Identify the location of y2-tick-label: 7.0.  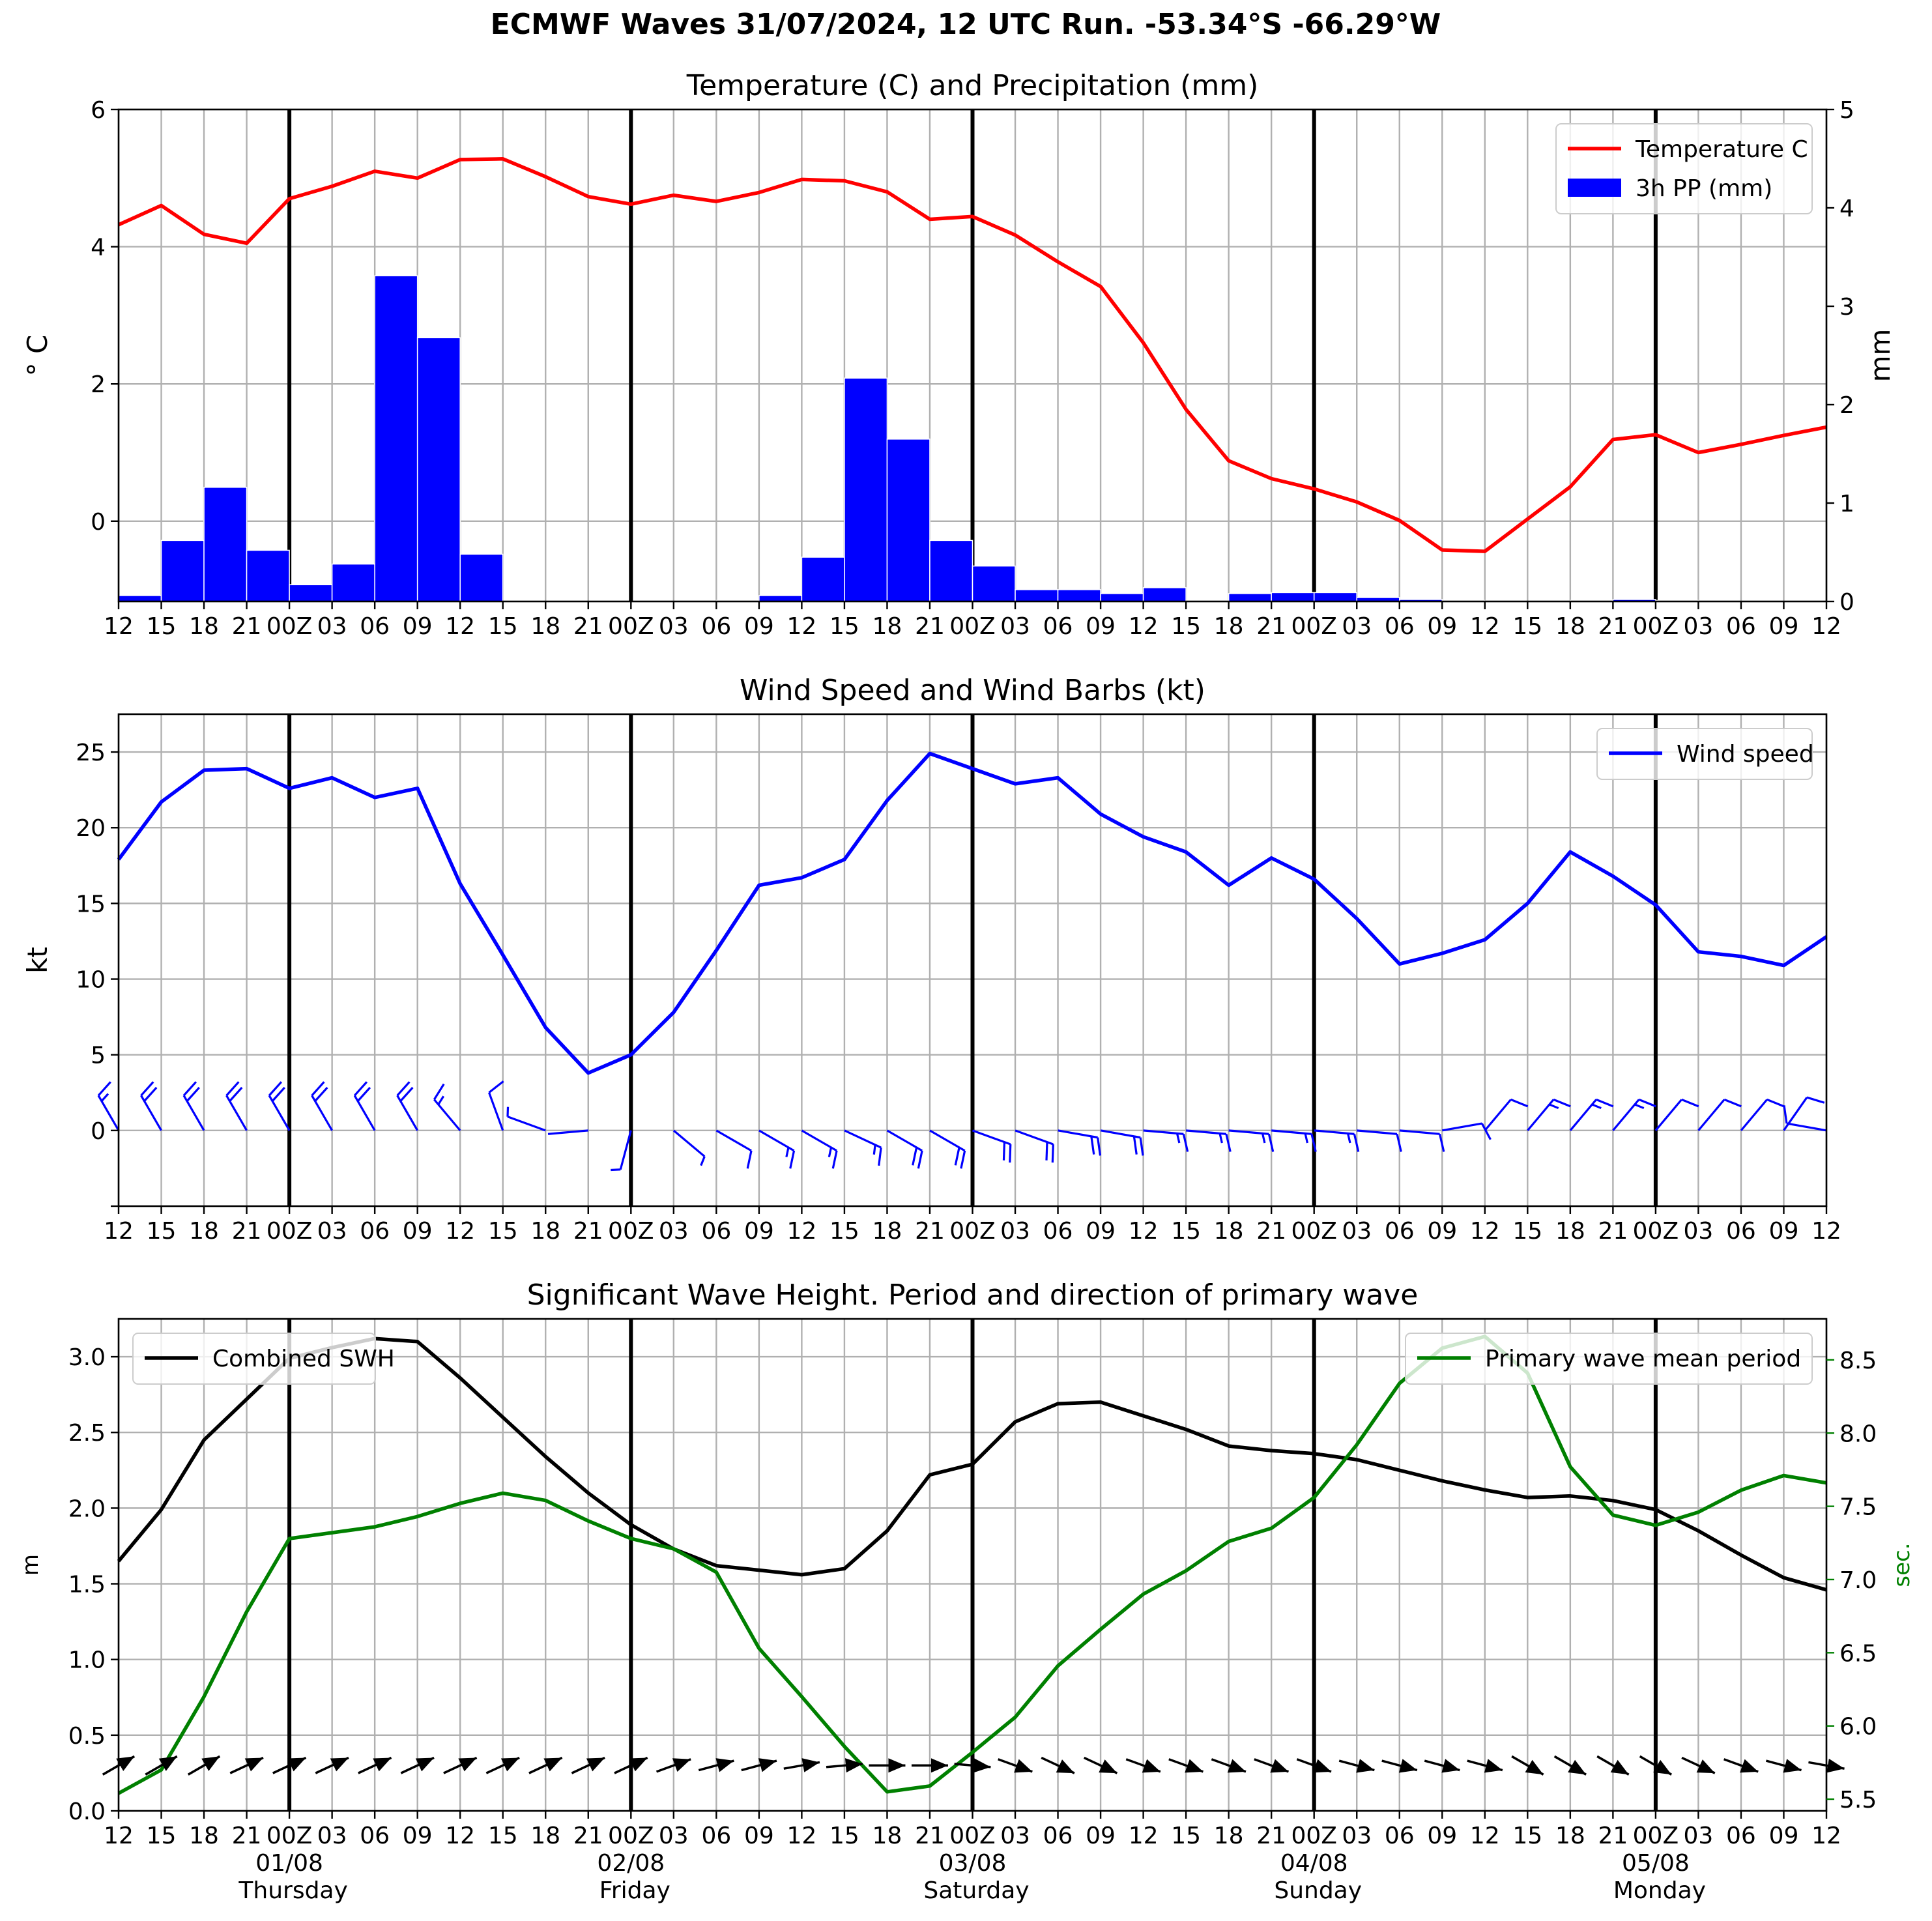
(1858, 1580).